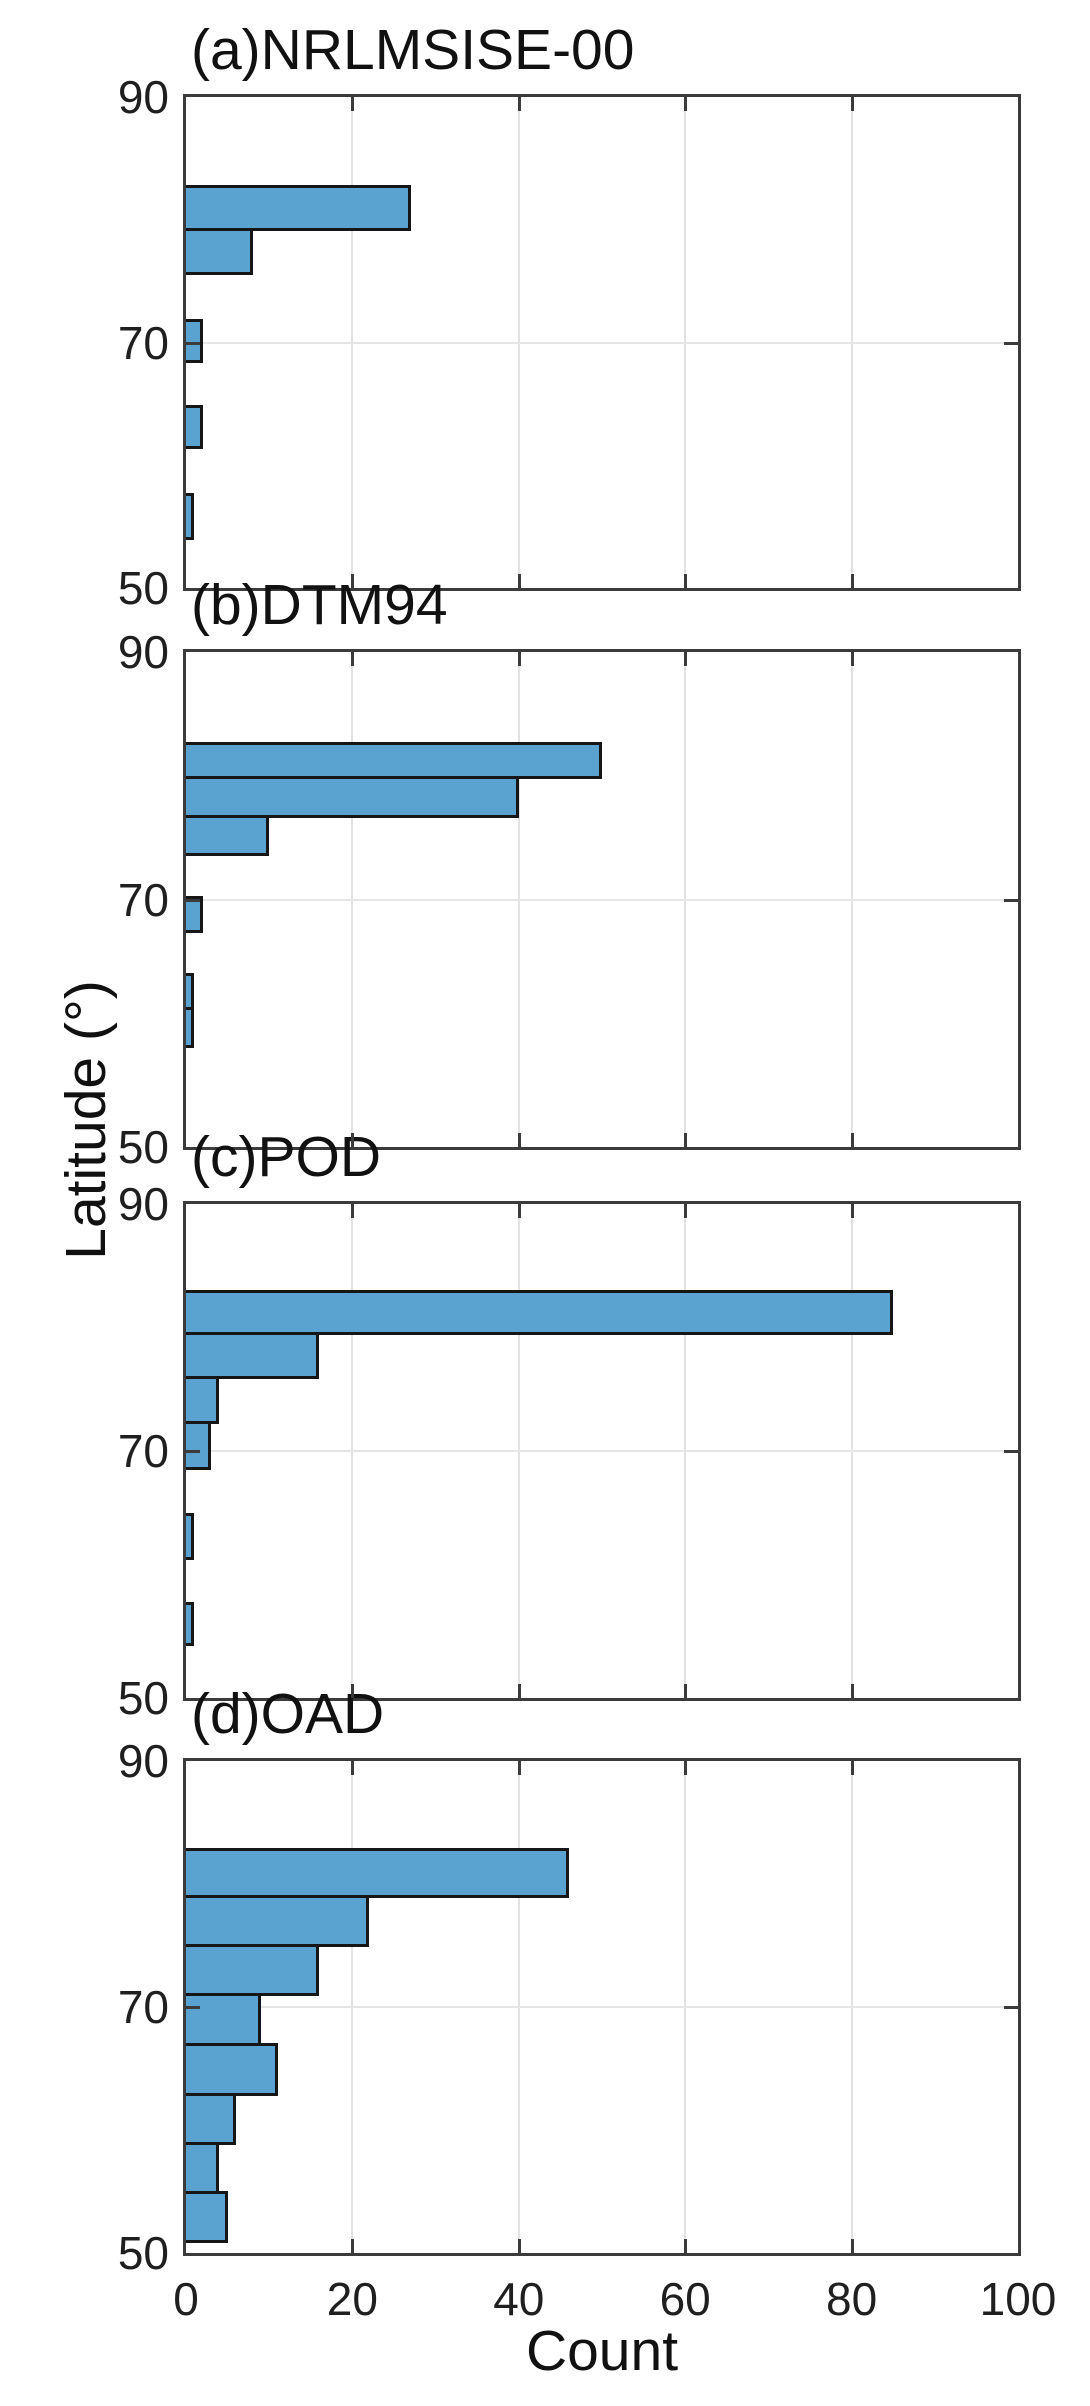 The height and width of the screenshot is (2406, 1090). I want to click on x-tick-label: 80, so click(852, 2299).